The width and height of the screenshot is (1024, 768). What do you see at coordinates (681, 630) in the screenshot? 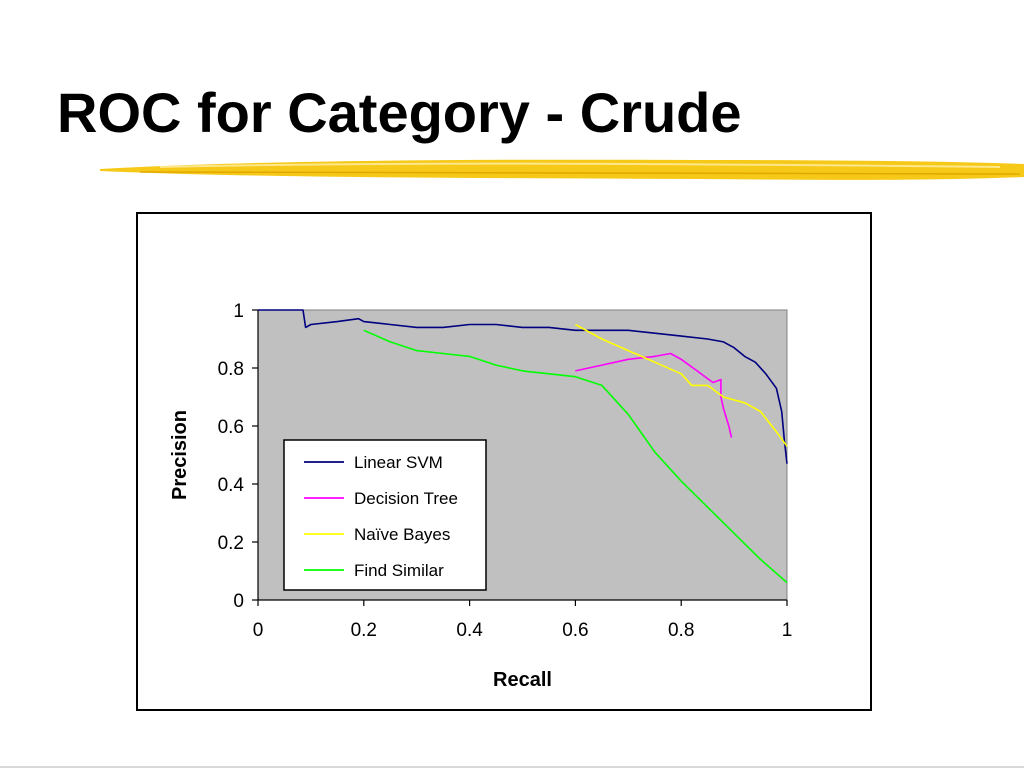
I see `x-tick-label: 0.8` at bounding box center [681, 630].